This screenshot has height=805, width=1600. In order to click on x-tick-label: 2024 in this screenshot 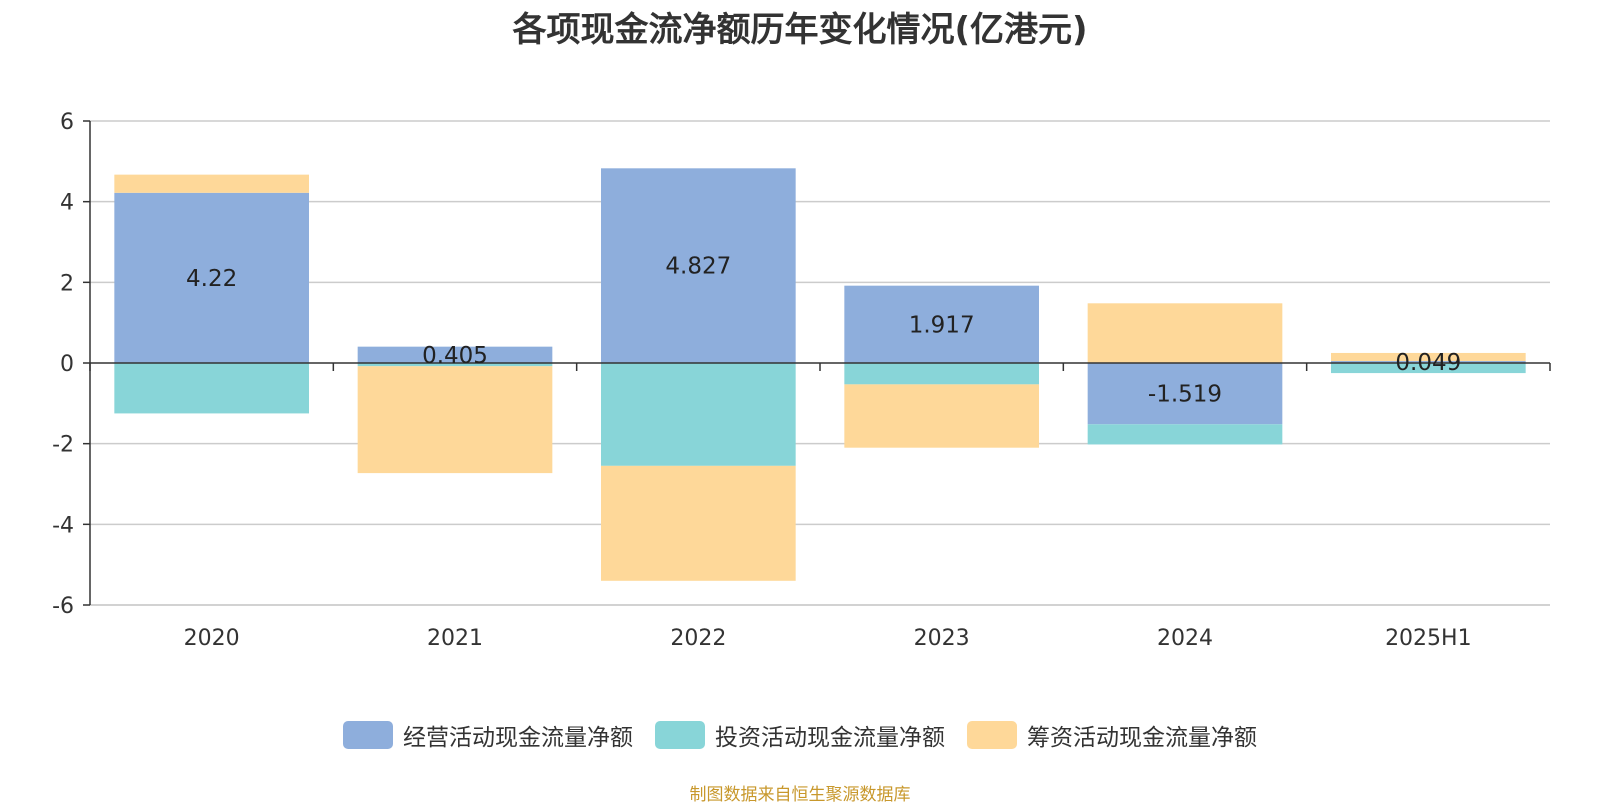, I will do `click(1185, 638)`.